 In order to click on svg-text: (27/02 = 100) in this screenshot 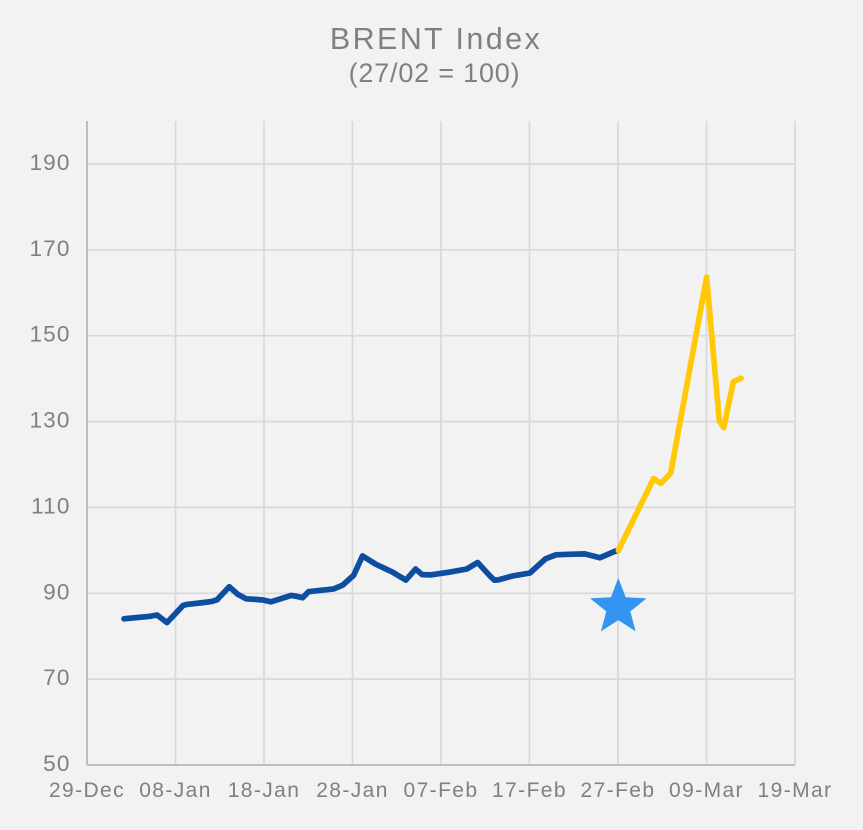, I will do `click(435, 73)`.